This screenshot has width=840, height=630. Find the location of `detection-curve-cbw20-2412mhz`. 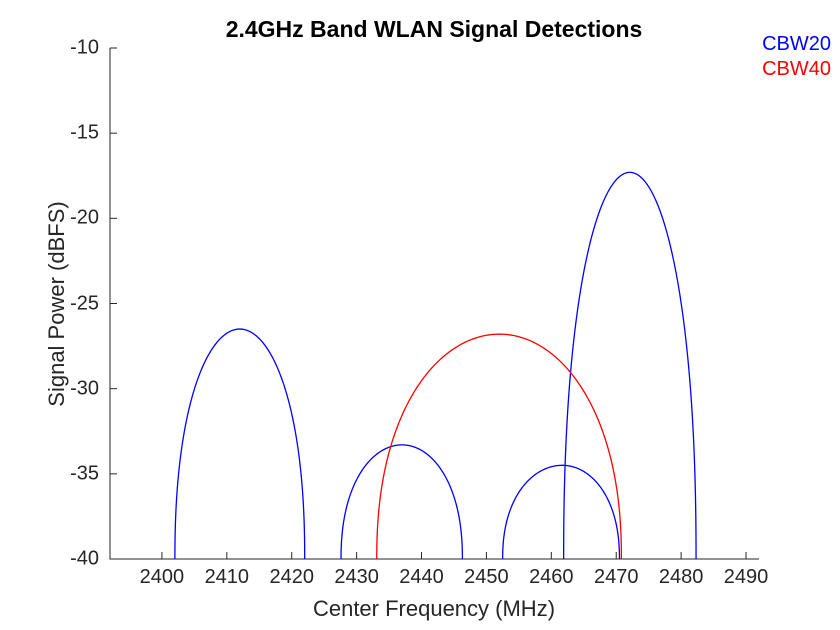

detection-curve-cbw20-2412mhz is located at coordinates (240, 444).